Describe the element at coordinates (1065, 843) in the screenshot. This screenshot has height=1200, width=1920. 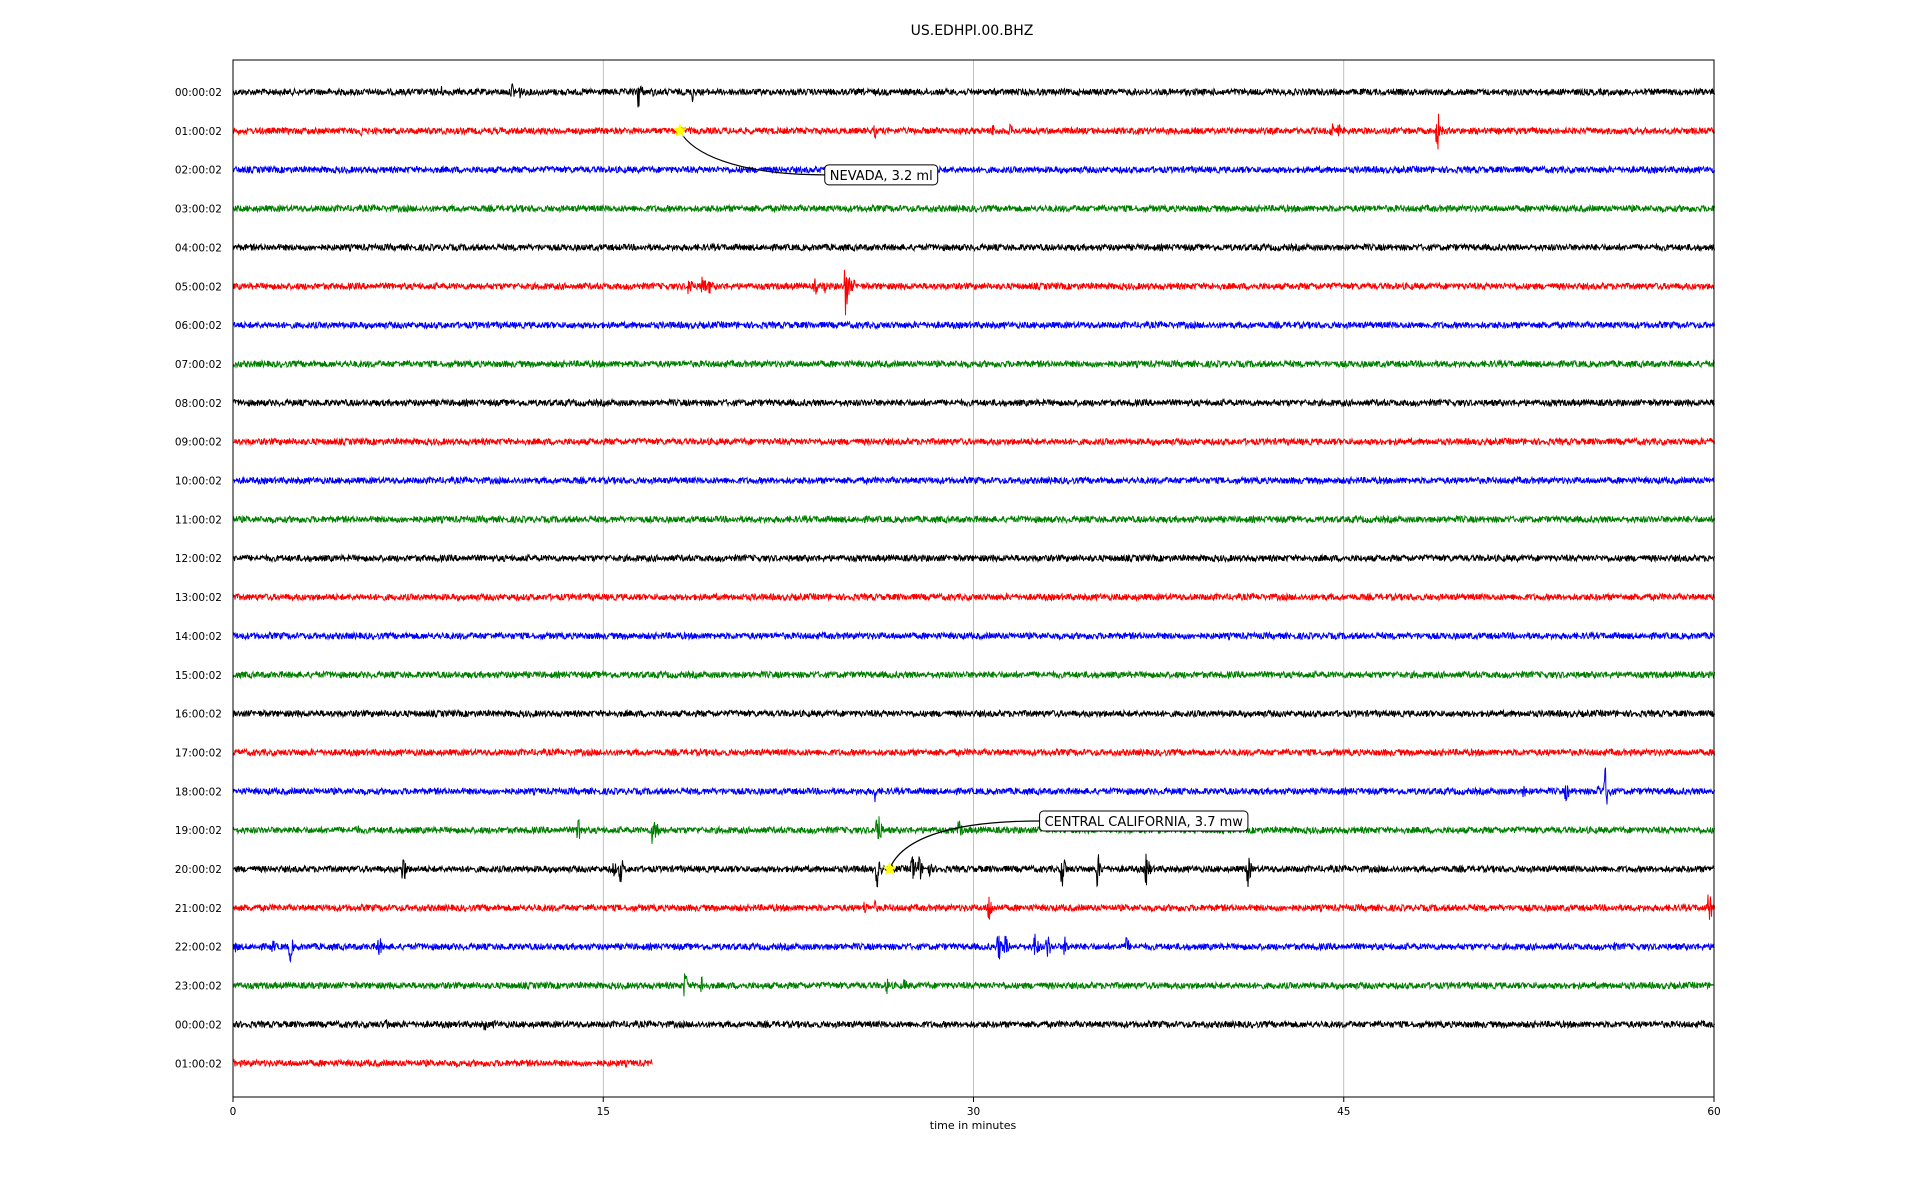
I see `event-annotation: CENTRAL CALIFORNIA, 3.7 mw` at that location.